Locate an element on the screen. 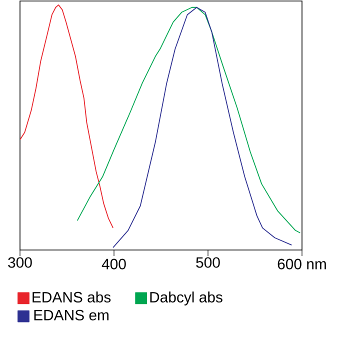  x-tick-label: 500 is located at coordinates (208, 262).